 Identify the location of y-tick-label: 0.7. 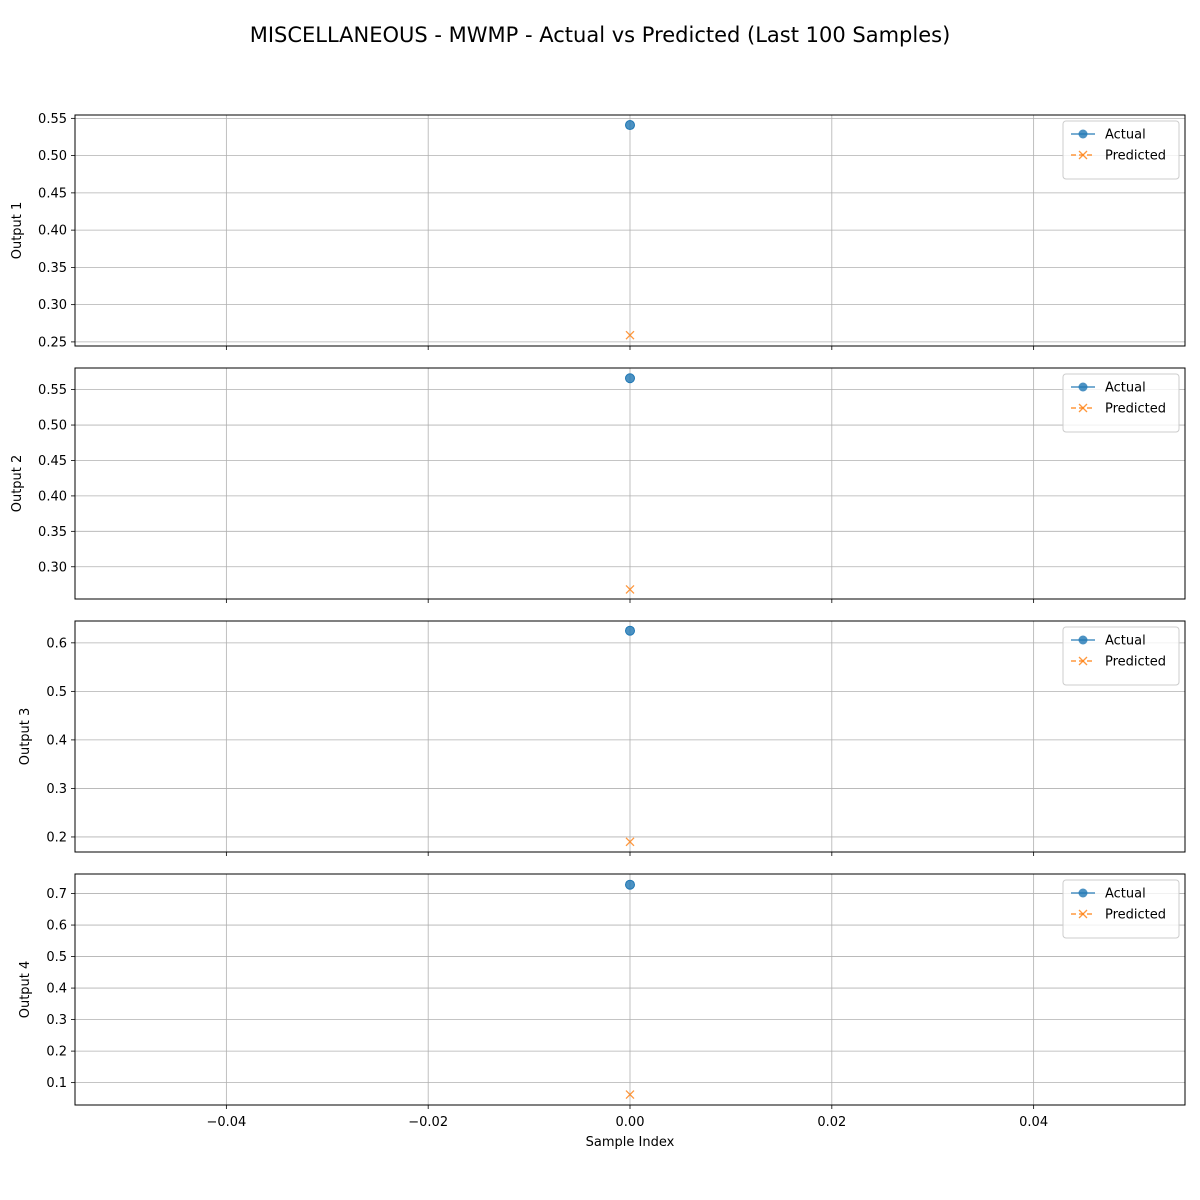
(56, 894).